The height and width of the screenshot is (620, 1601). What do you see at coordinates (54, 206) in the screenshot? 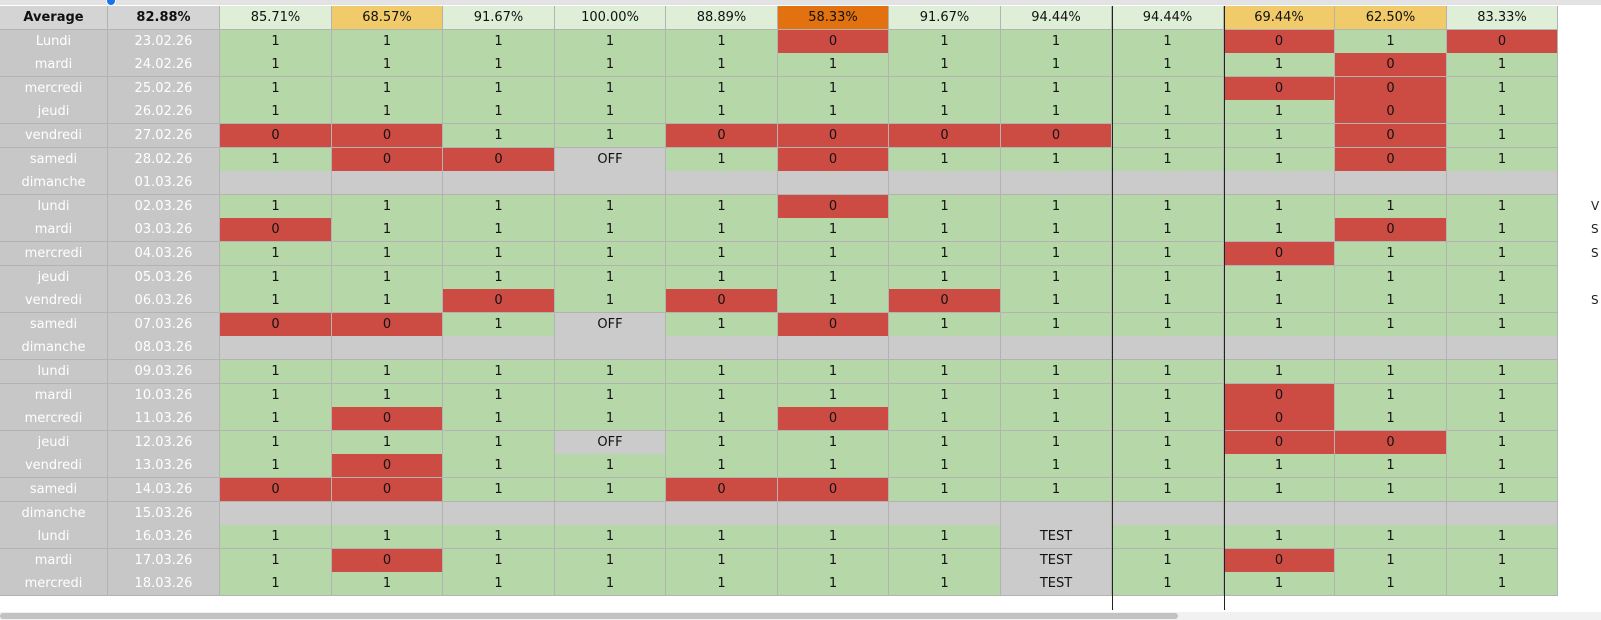
I see `day-cell: lundi` at bounding box center [54, 206].